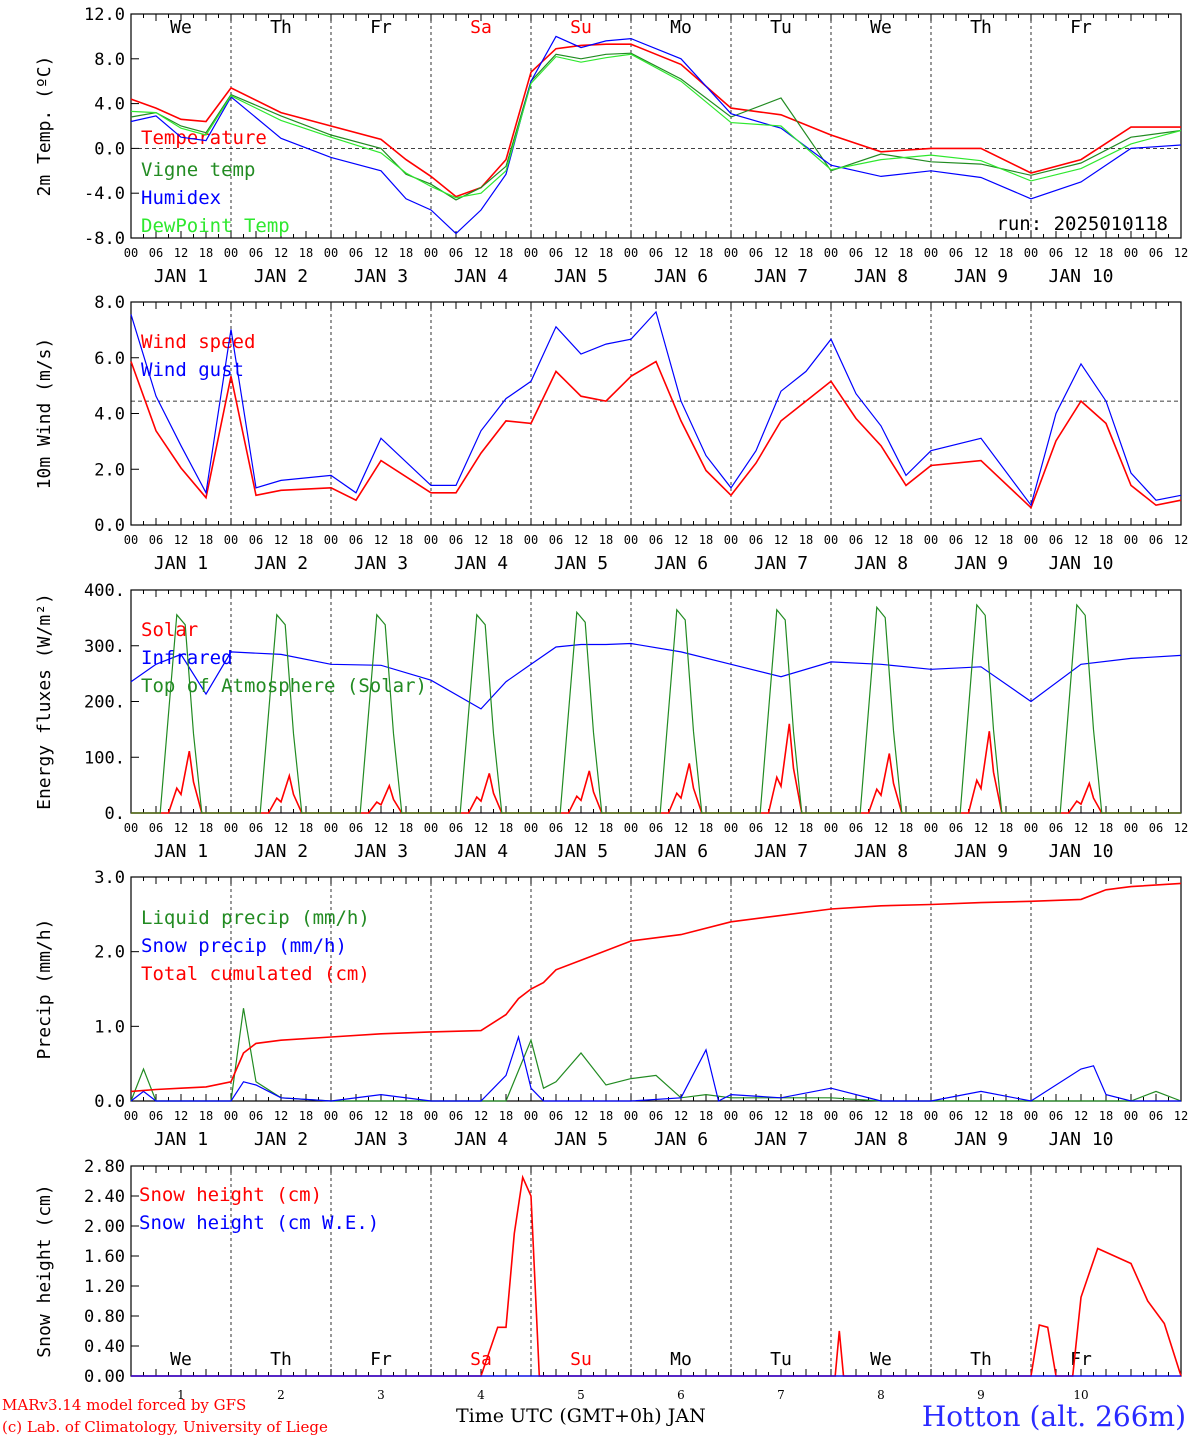 The width and height of the screenshot is (1194, 1440). I want to click on y-tick-label: 300., so click(104, 647).